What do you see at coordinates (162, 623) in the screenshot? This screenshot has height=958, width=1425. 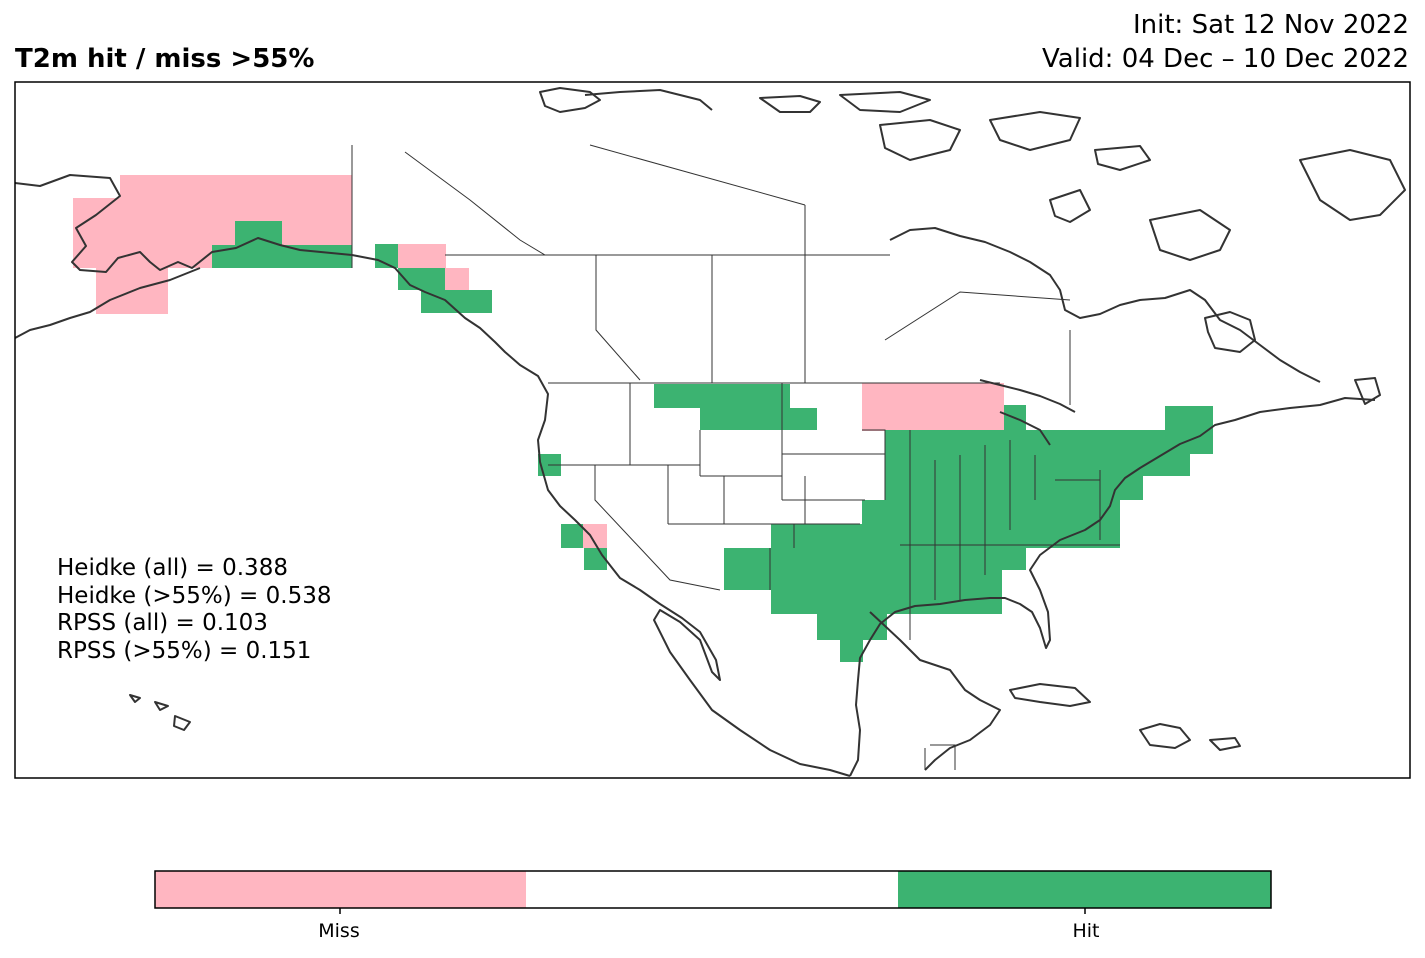 I see `rpss-all: RPSS (all) = 0.103` at bounding box center [162, 623].